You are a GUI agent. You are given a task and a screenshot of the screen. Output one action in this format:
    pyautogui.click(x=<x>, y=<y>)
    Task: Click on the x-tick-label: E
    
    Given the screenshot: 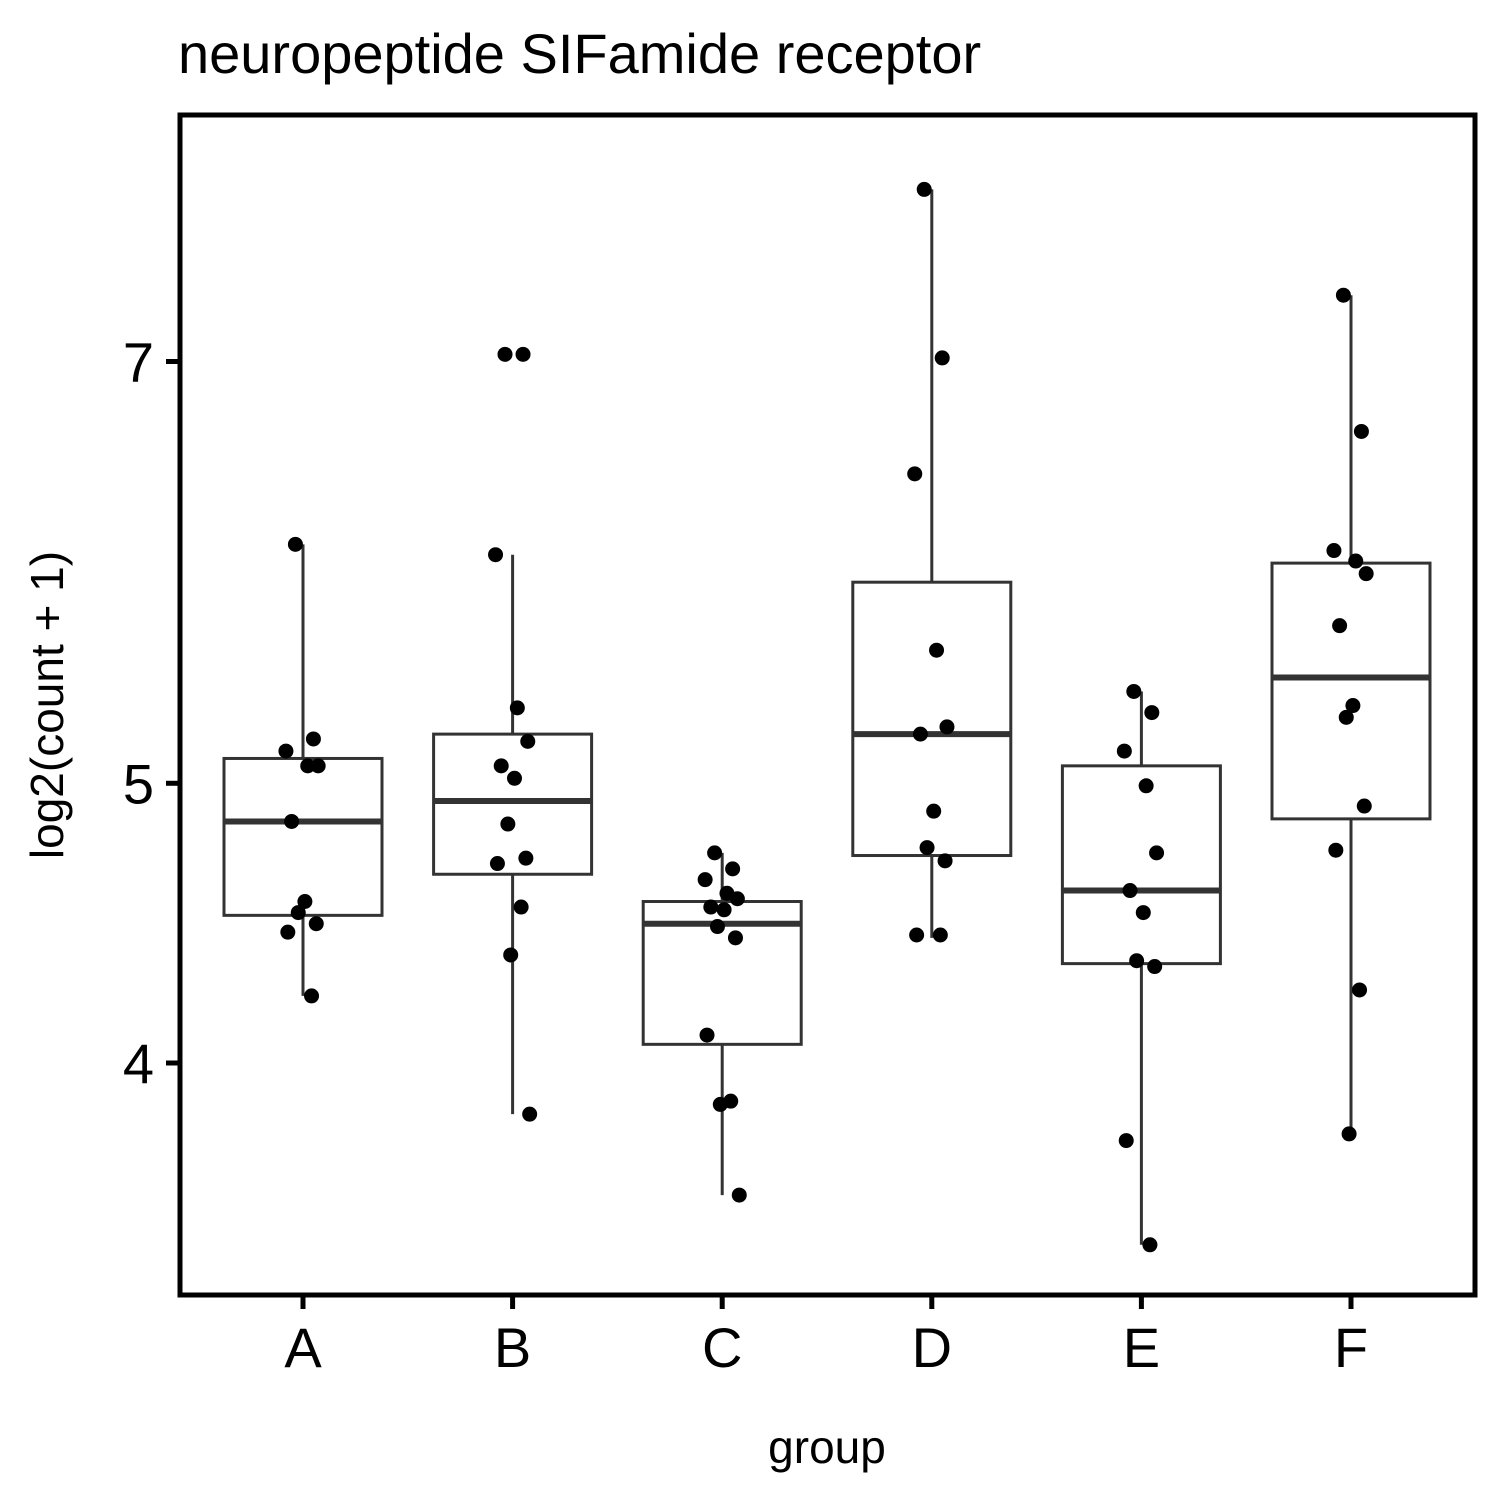 What is the action you would take?
    pyautogui.click(x=1141, y=1347)
    